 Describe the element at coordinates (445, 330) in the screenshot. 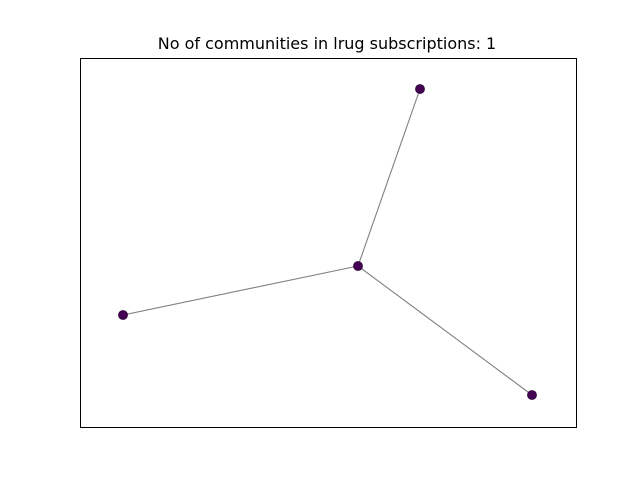

I see `graph-edge-n0-n3` at that location.